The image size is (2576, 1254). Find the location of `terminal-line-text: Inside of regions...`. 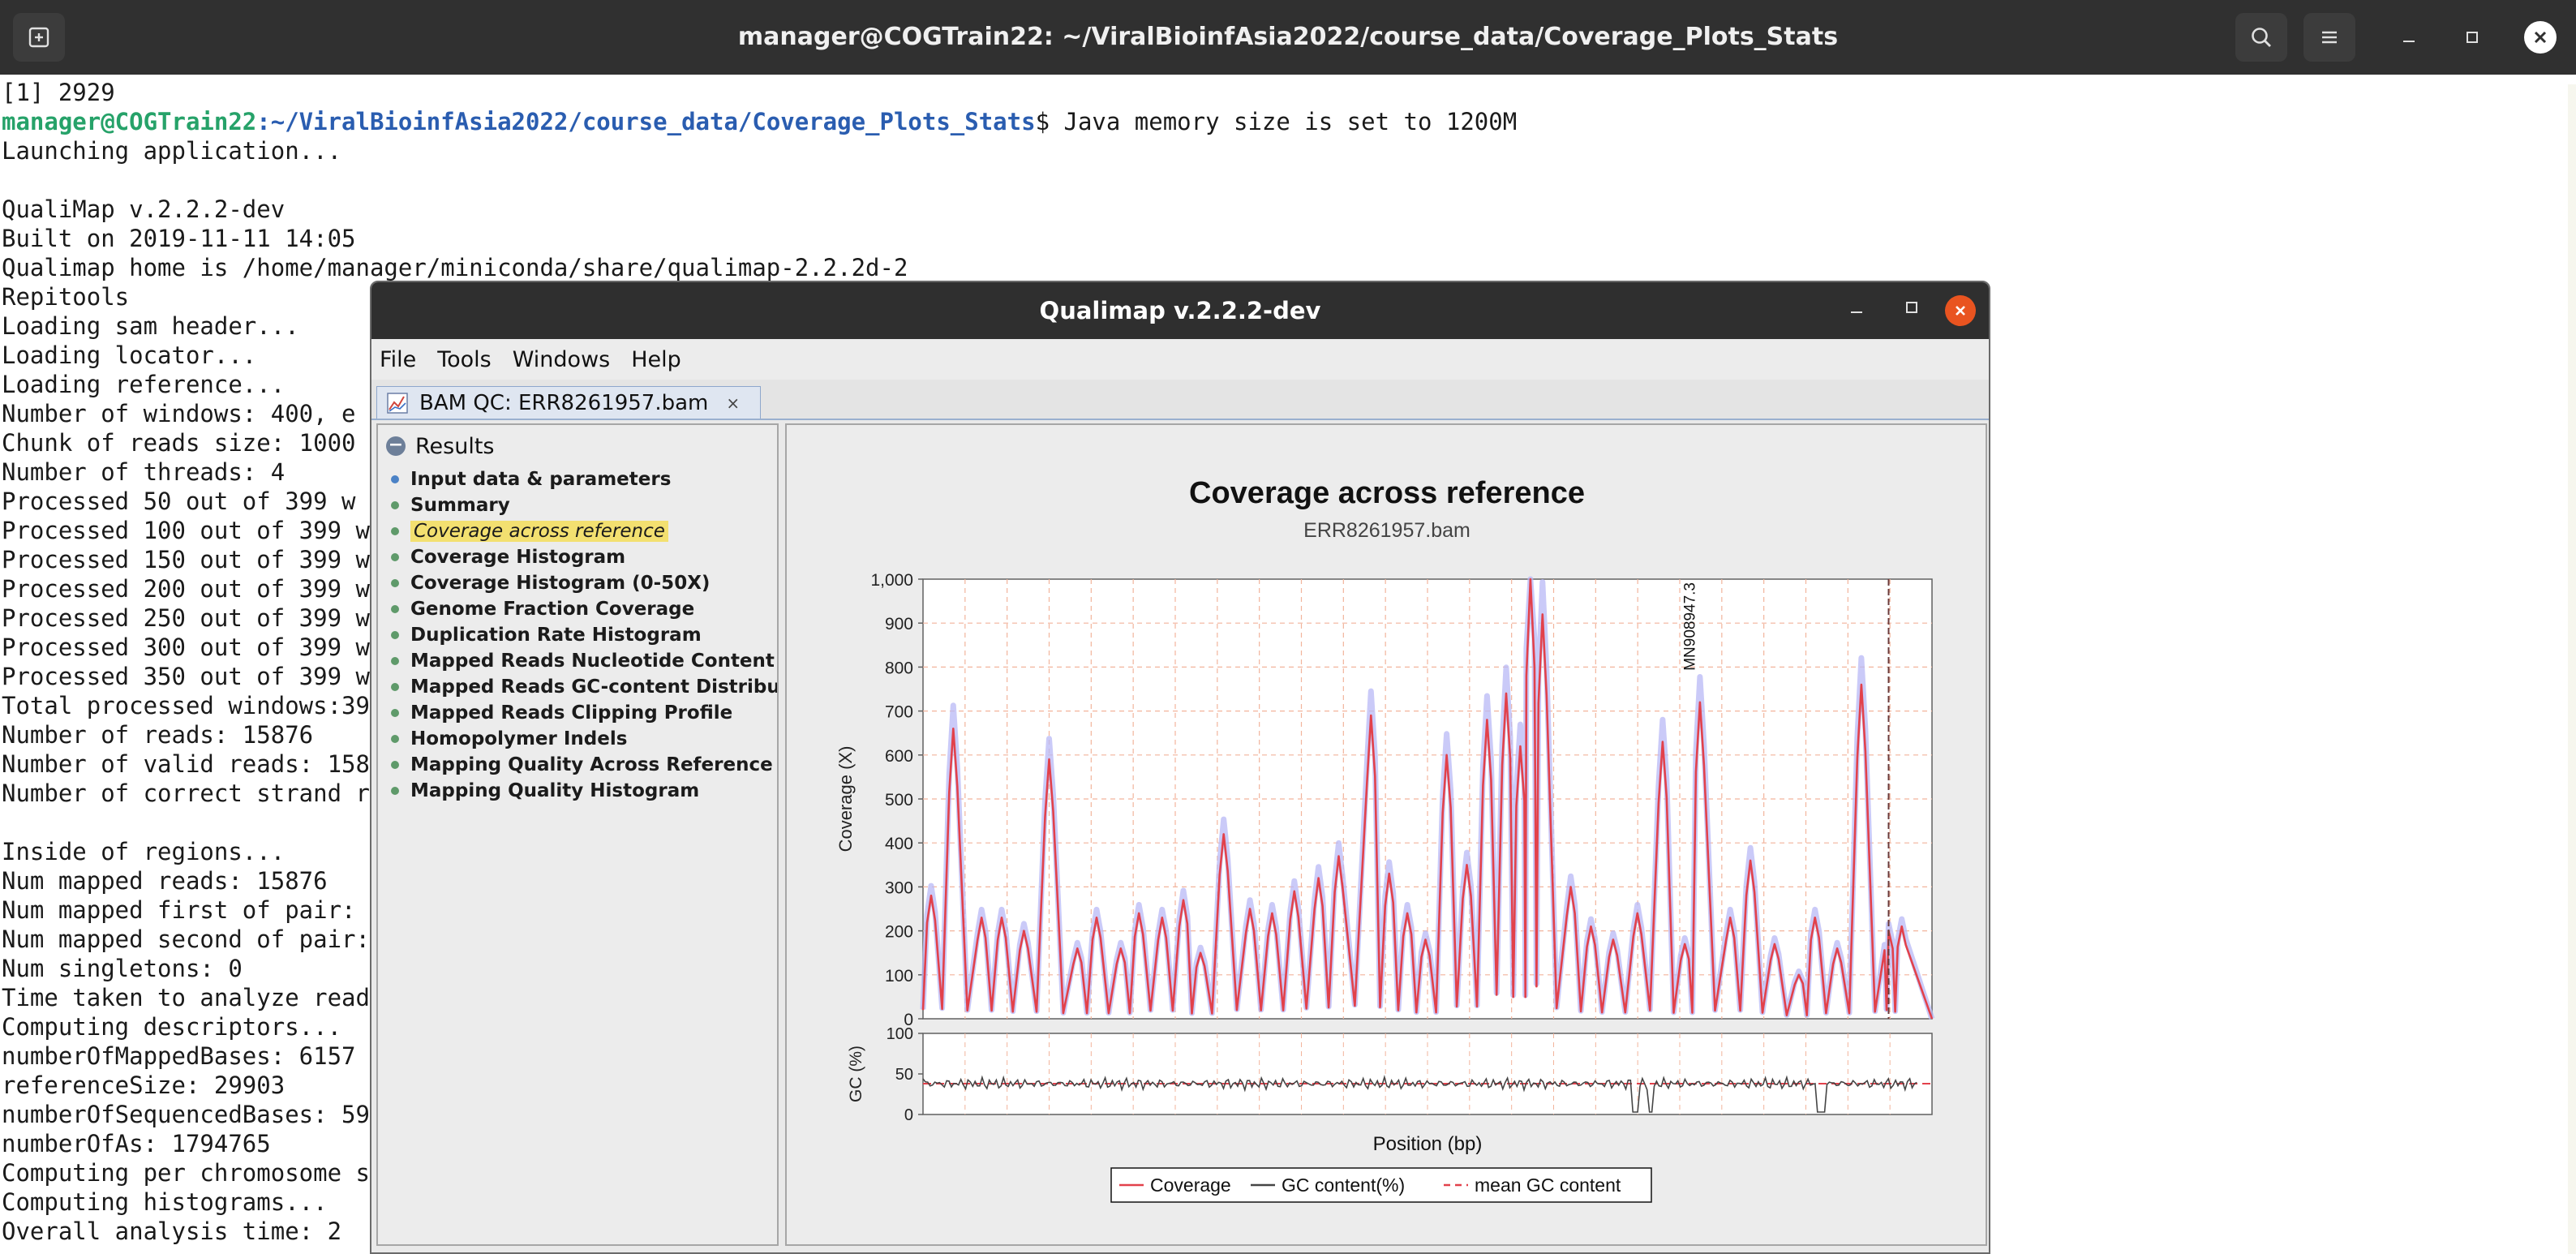

terminal-line-text: Inside of regions... is located at coordinates (144, 852).